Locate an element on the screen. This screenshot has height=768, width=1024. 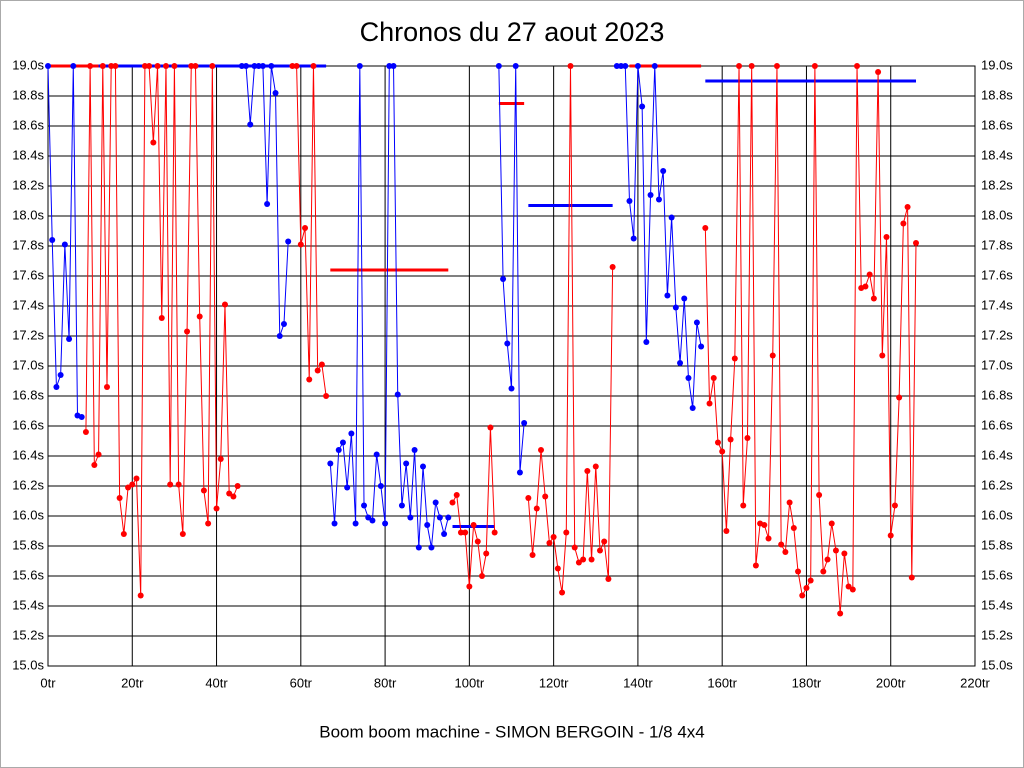
y2-tick-label: 18.4s is located at coordinates (997, 154).